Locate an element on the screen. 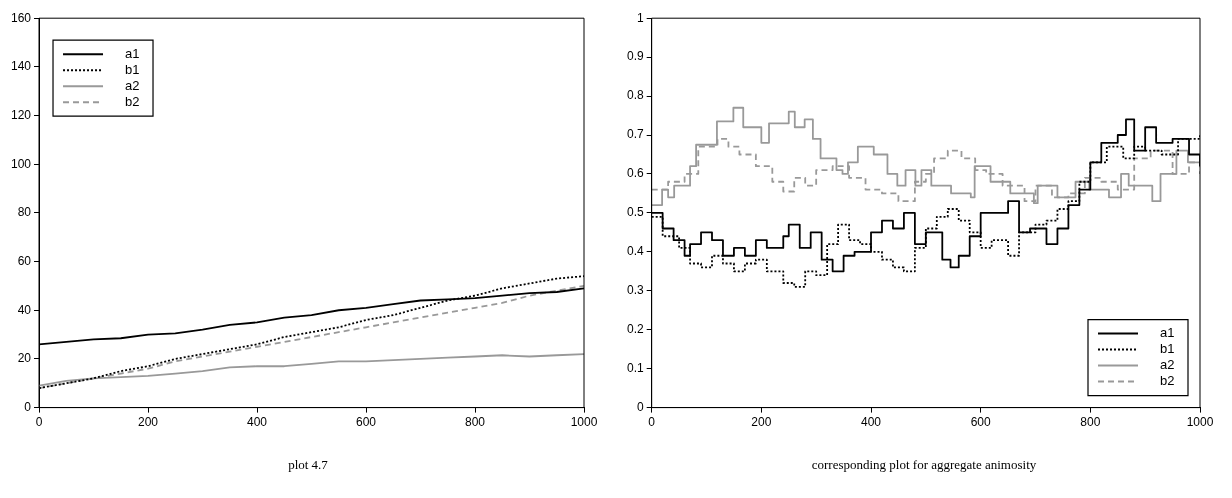 The height and width of the screenshot is (498, 1232). y-tick-label: 1 is located at coordinates (640, 17).